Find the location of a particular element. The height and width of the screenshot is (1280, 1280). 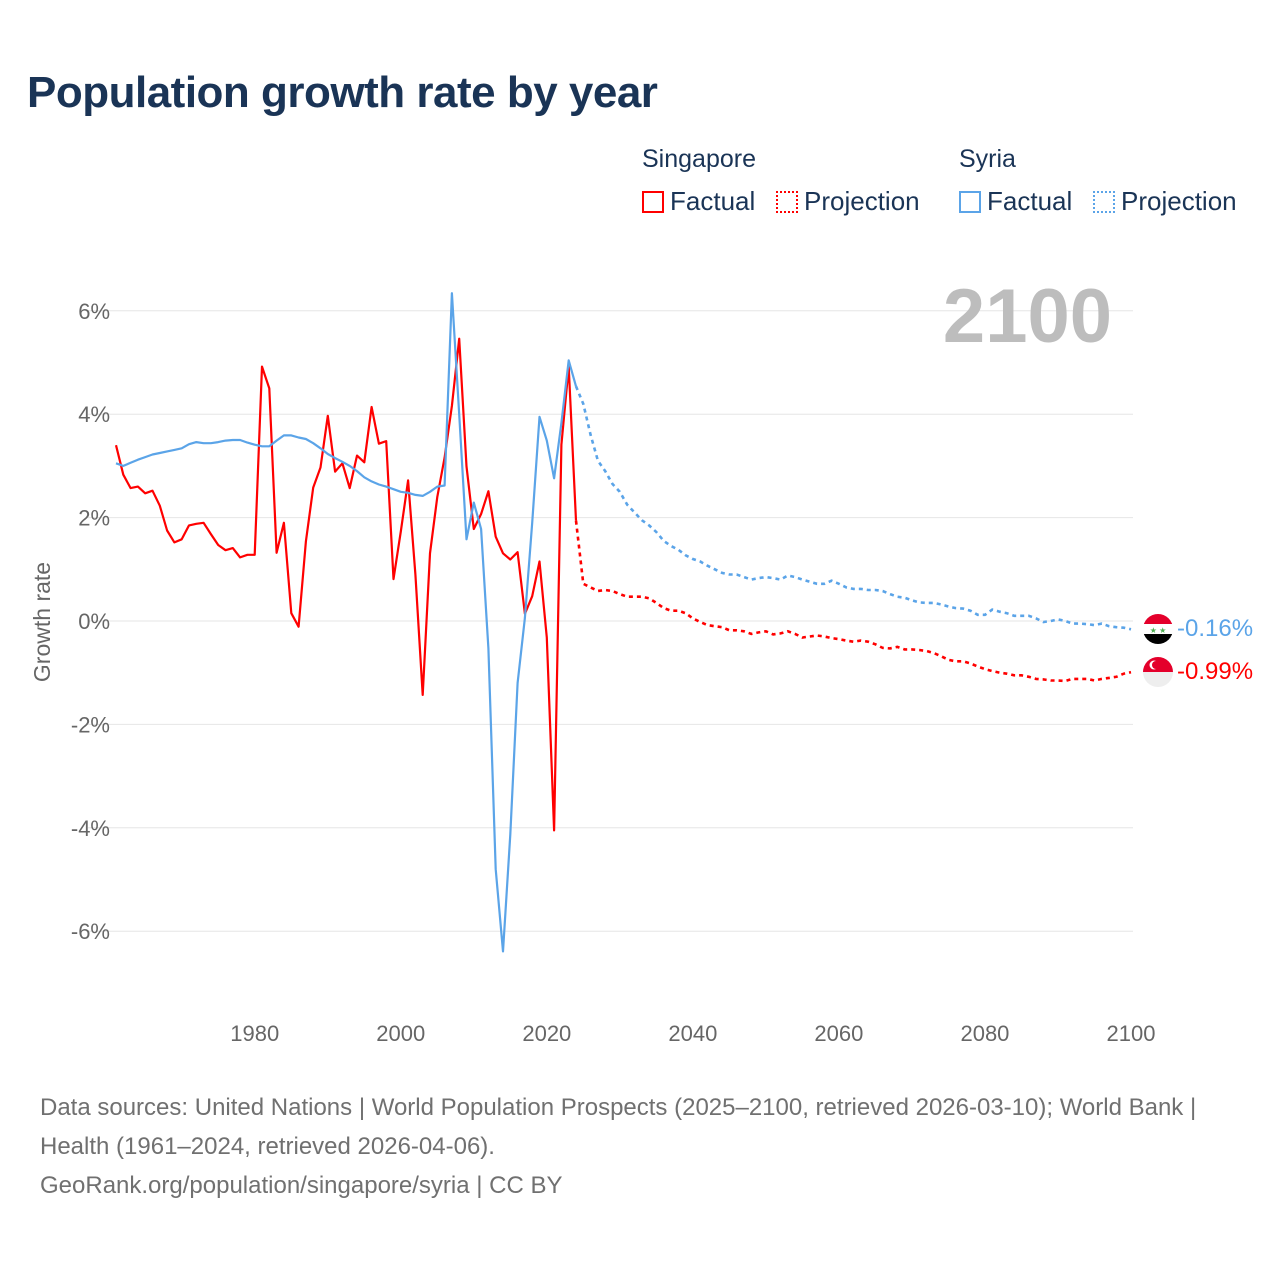

x-tick-label: 2100 is located at coordinates (1131, 1033).